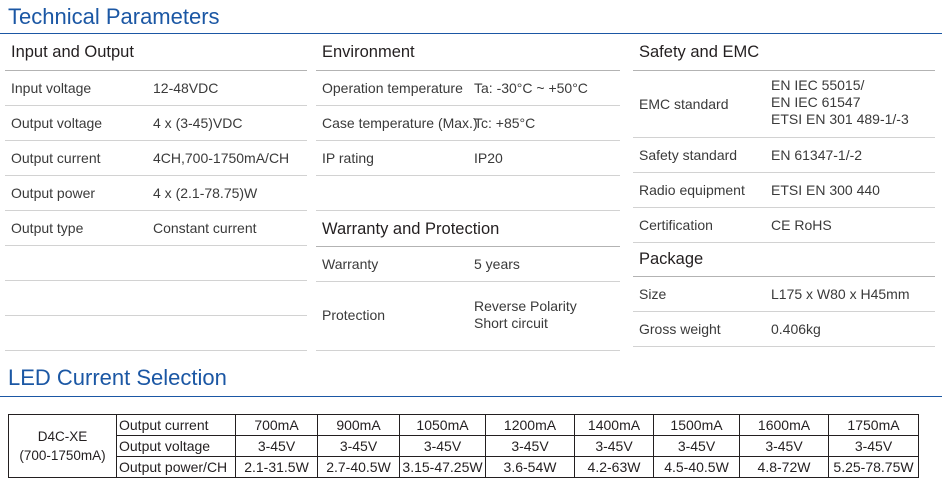  What do you see at coordinates (511, 323) in the screenshot?
I see `value-line: Short circuit` at bounding box center [511, 323].